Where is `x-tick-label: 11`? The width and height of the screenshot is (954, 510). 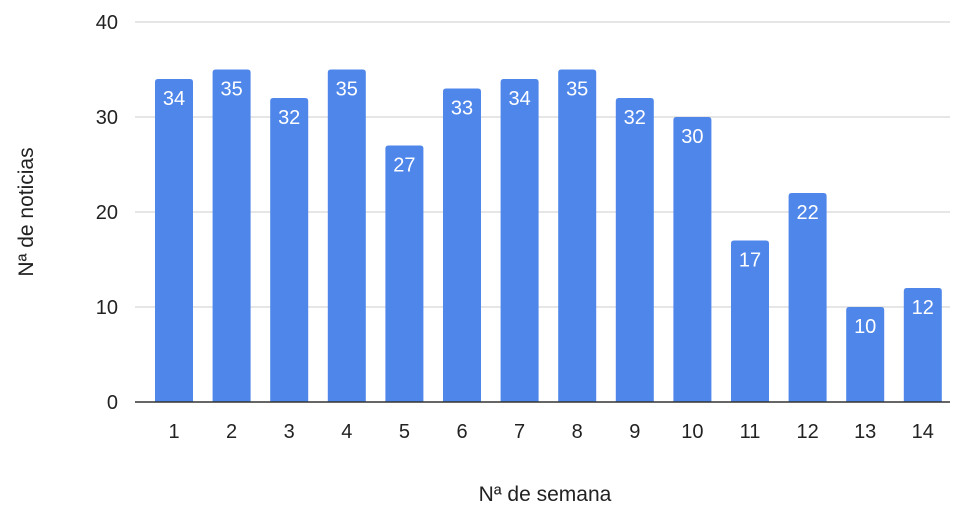 x-tick-label: 11 is located at coordinates (750, 432).